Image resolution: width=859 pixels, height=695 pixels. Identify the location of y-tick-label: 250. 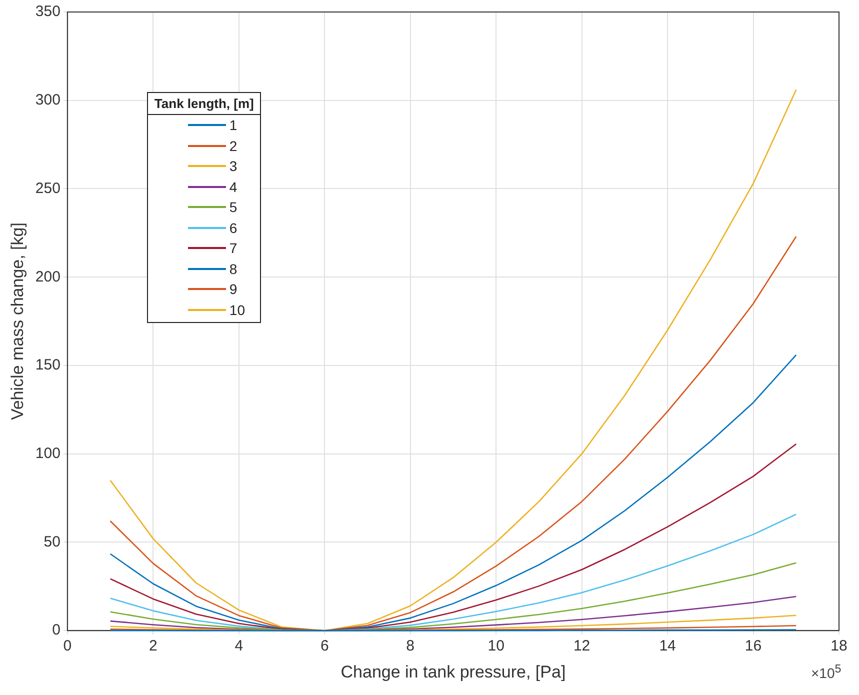
(47, 188).